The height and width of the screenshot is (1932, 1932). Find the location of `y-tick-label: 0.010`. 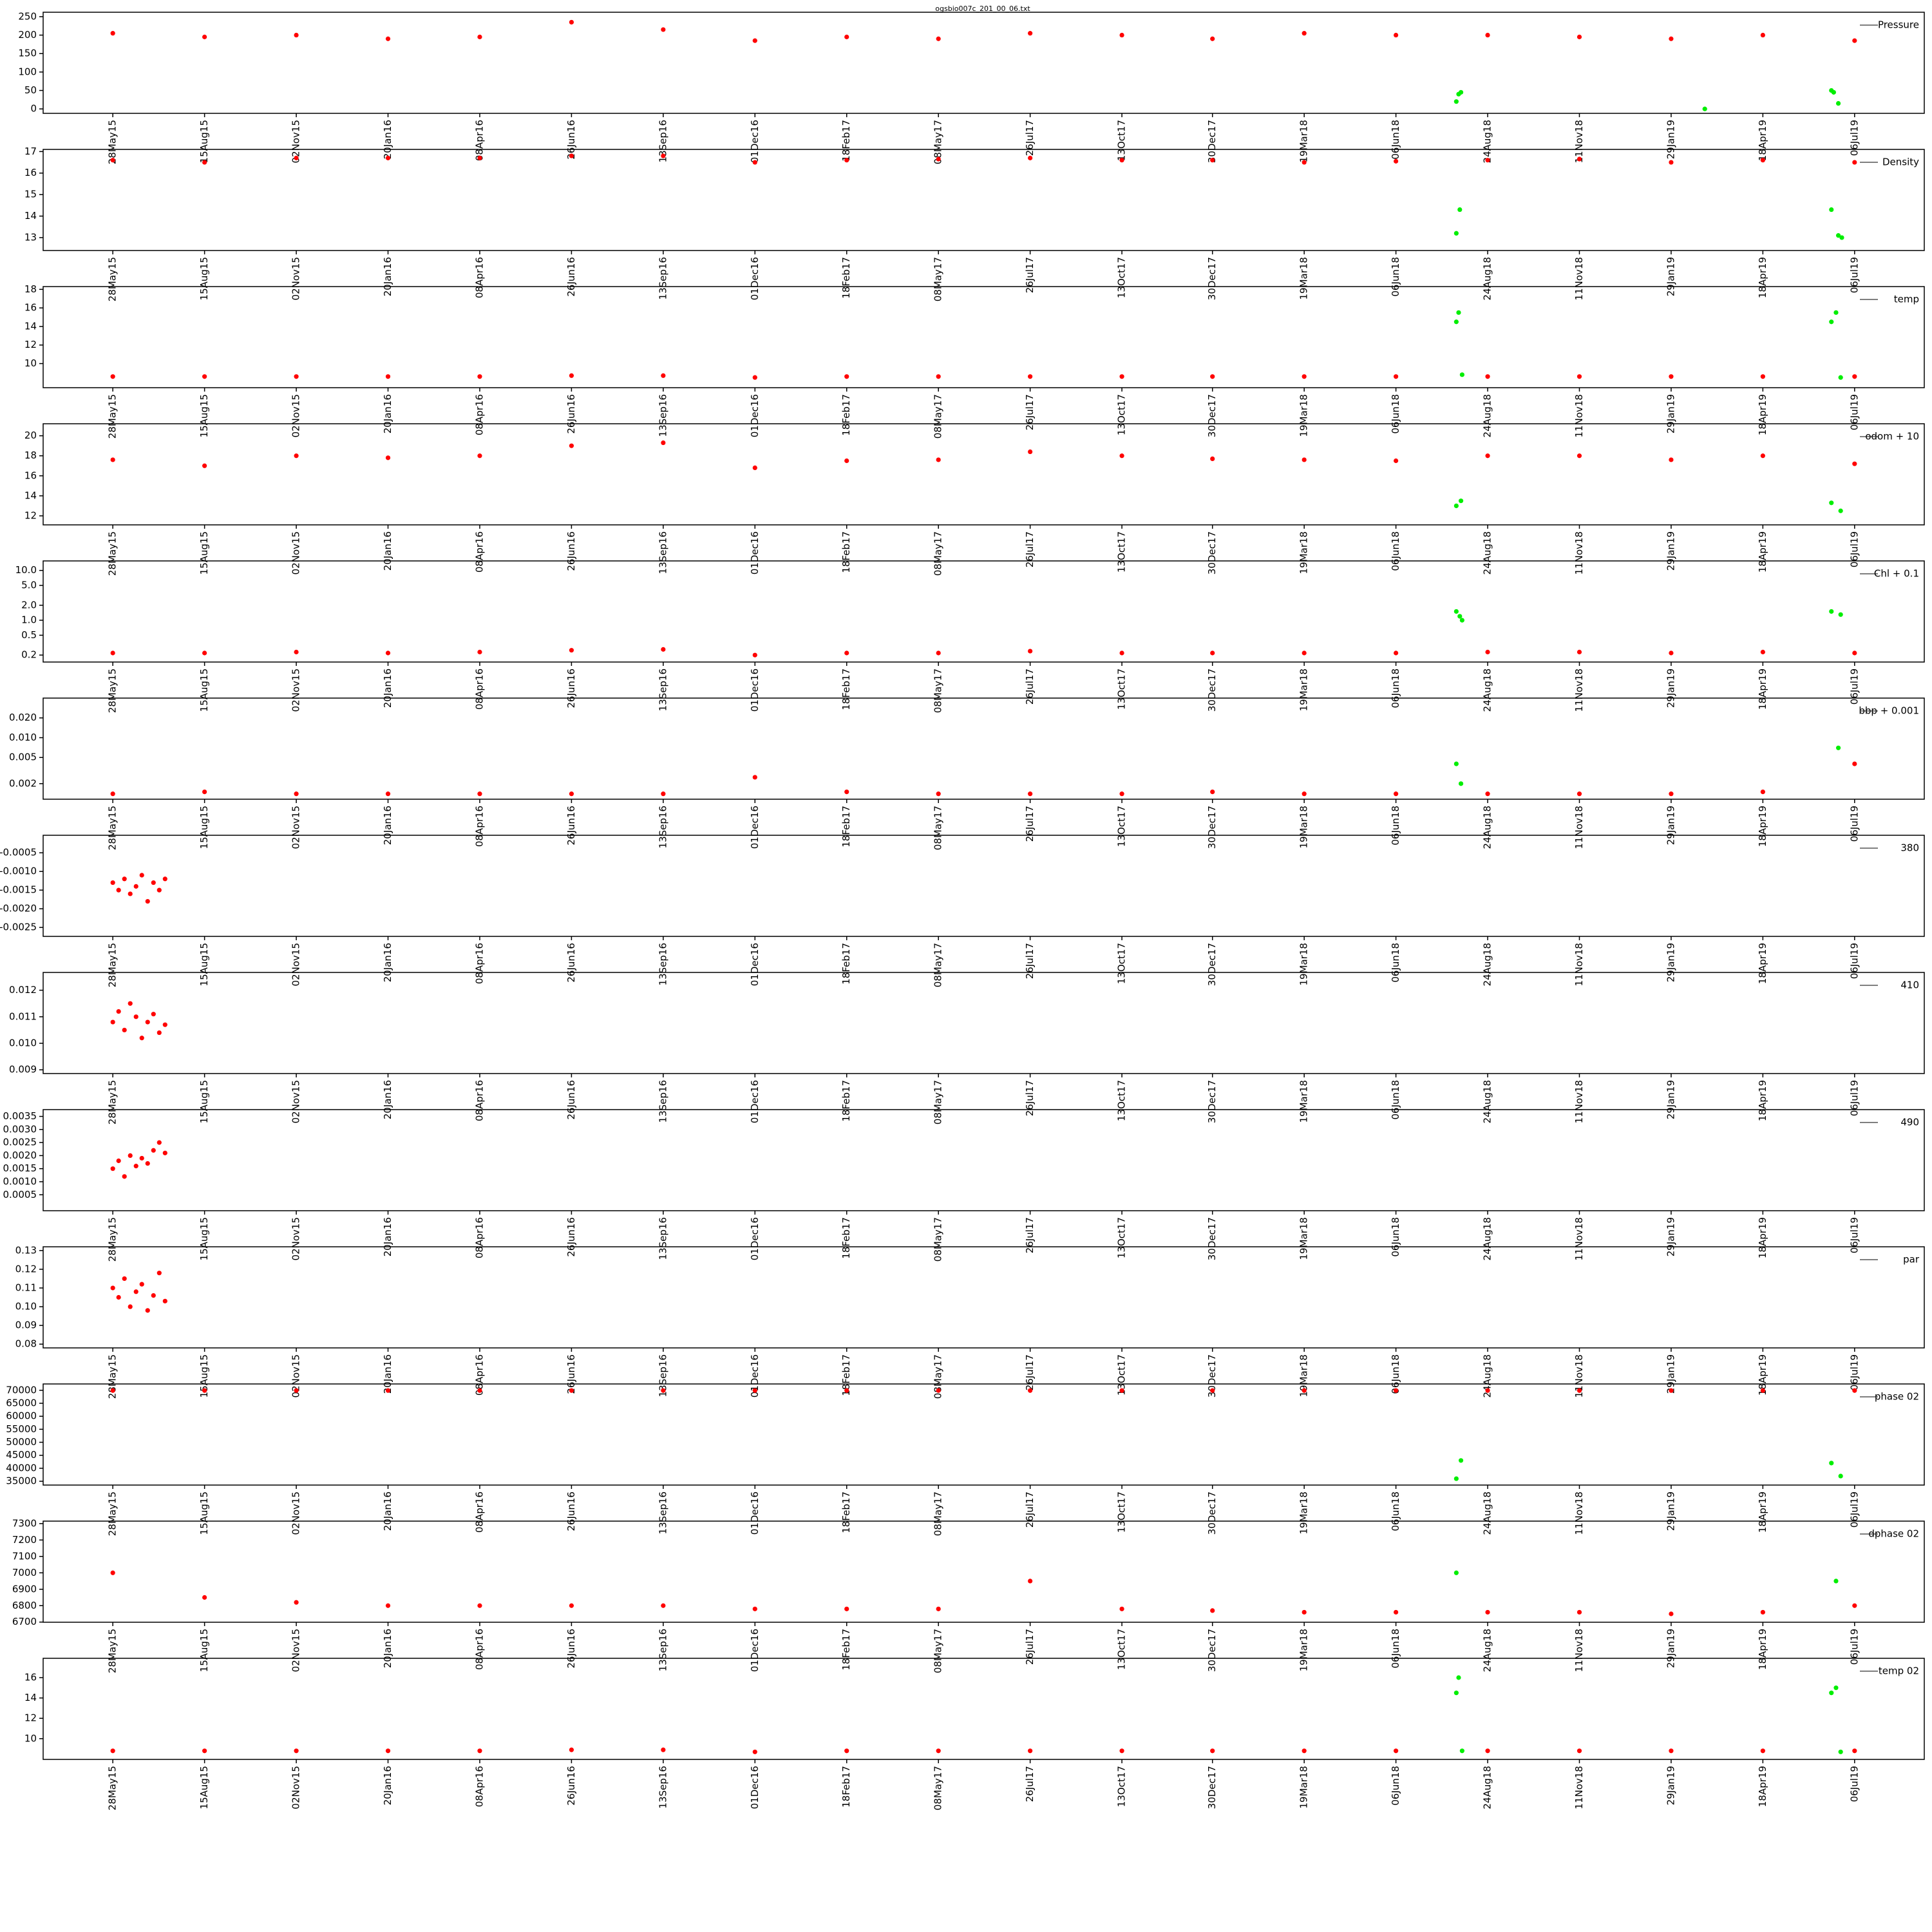

y-tick-label: 0.010 is located at coordinates (23, 1043).